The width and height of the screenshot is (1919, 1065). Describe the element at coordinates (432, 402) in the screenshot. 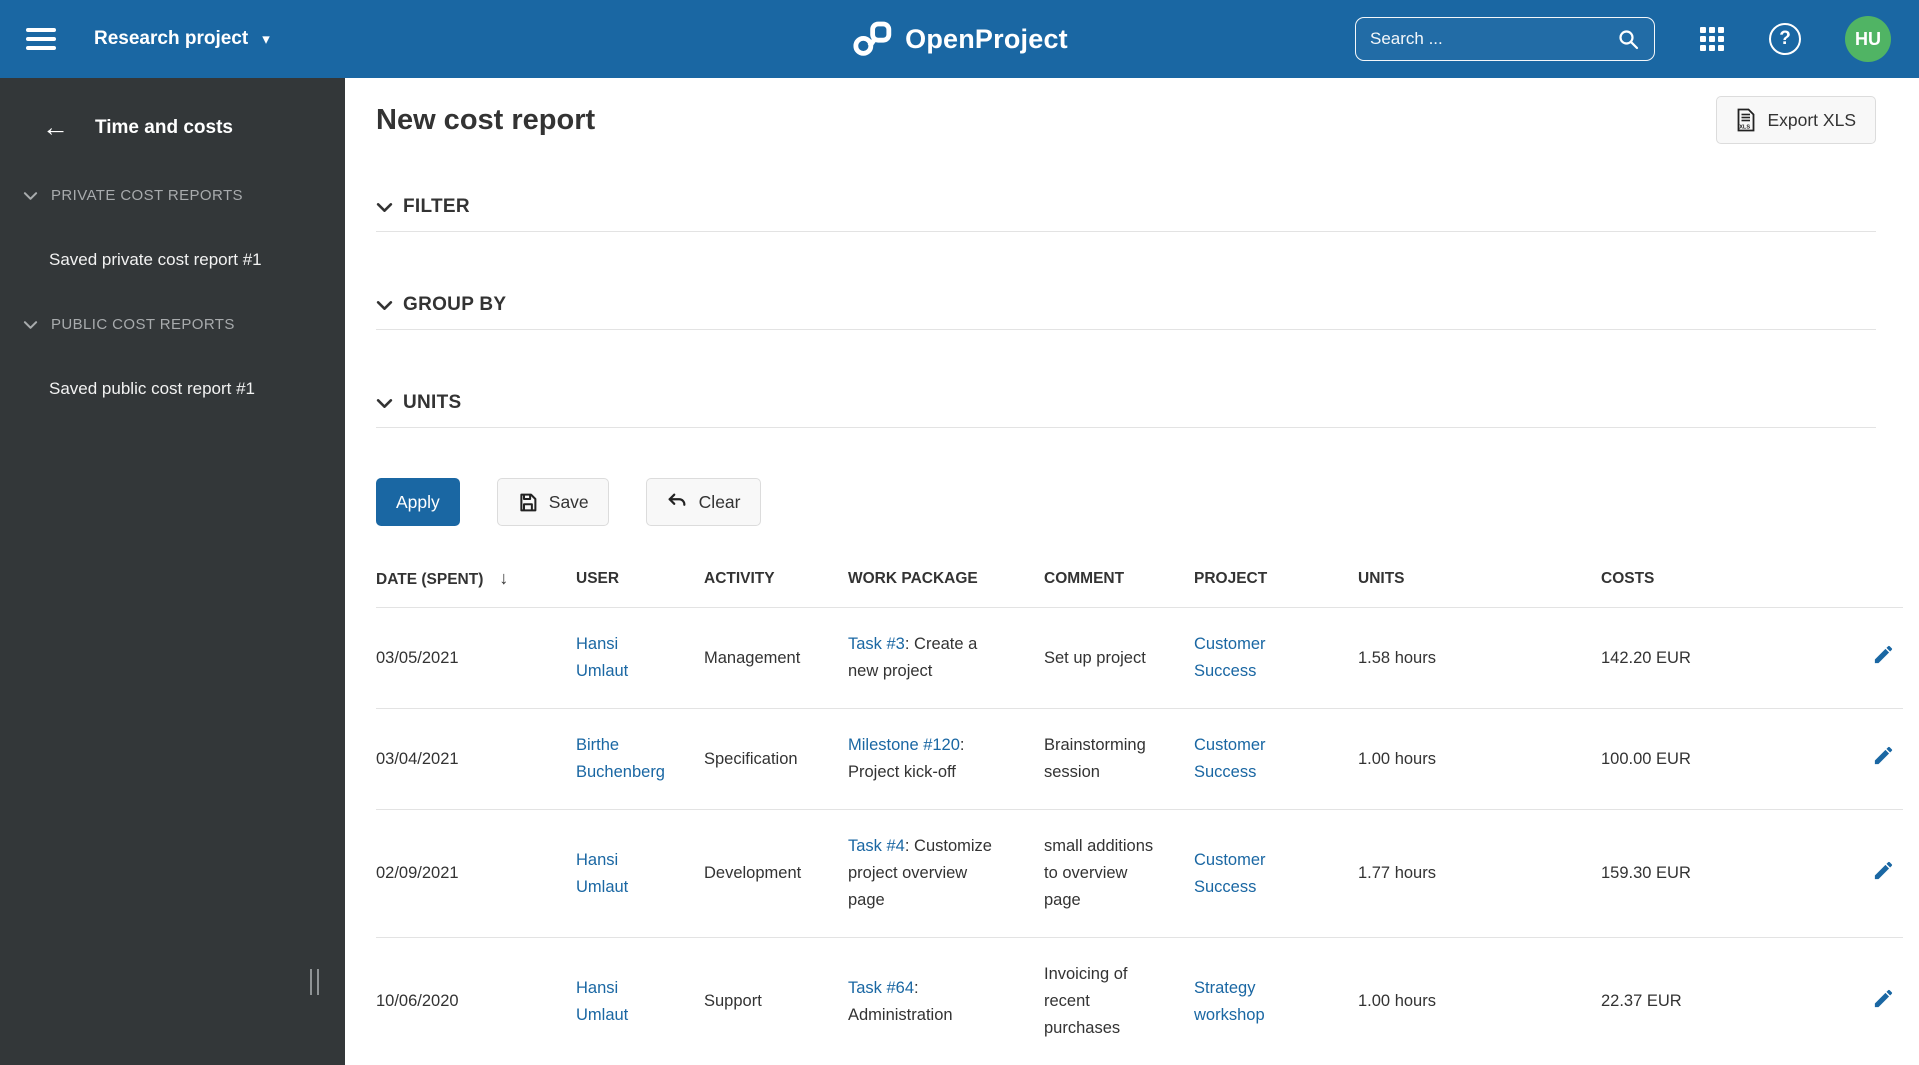

I see `panel-label: UNITS` at that location.